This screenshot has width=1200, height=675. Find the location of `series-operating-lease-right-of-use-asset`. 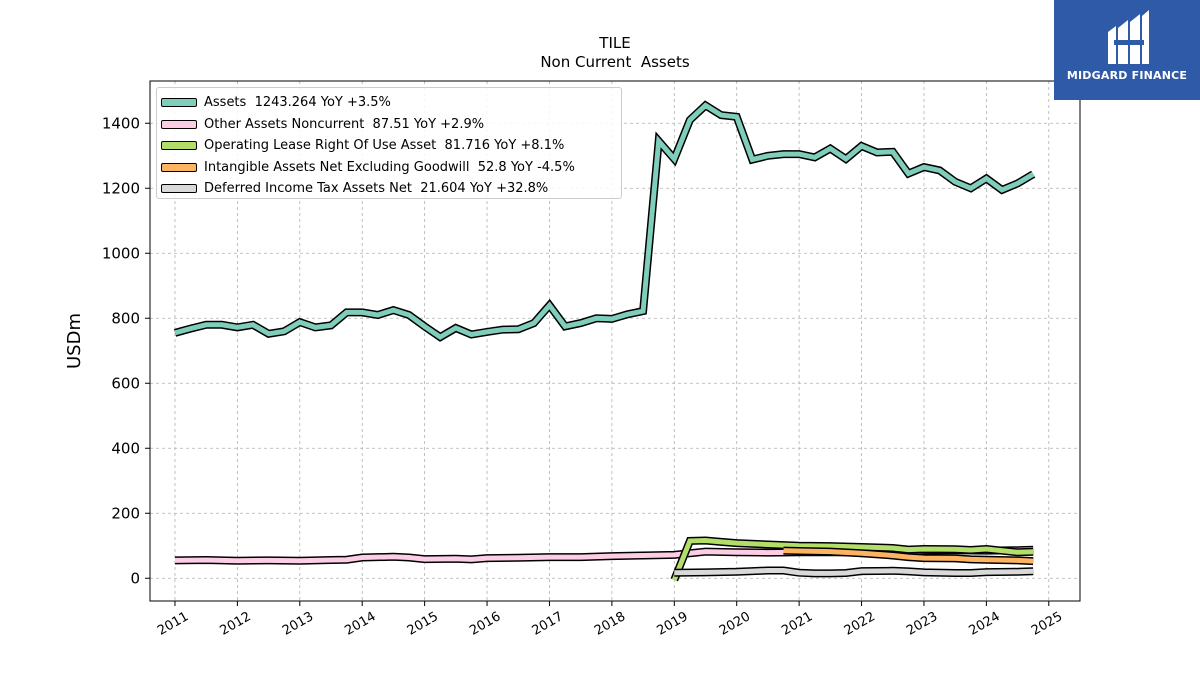

series-operating-lease-right-of-use-asset is located at coordinates (852, 559).